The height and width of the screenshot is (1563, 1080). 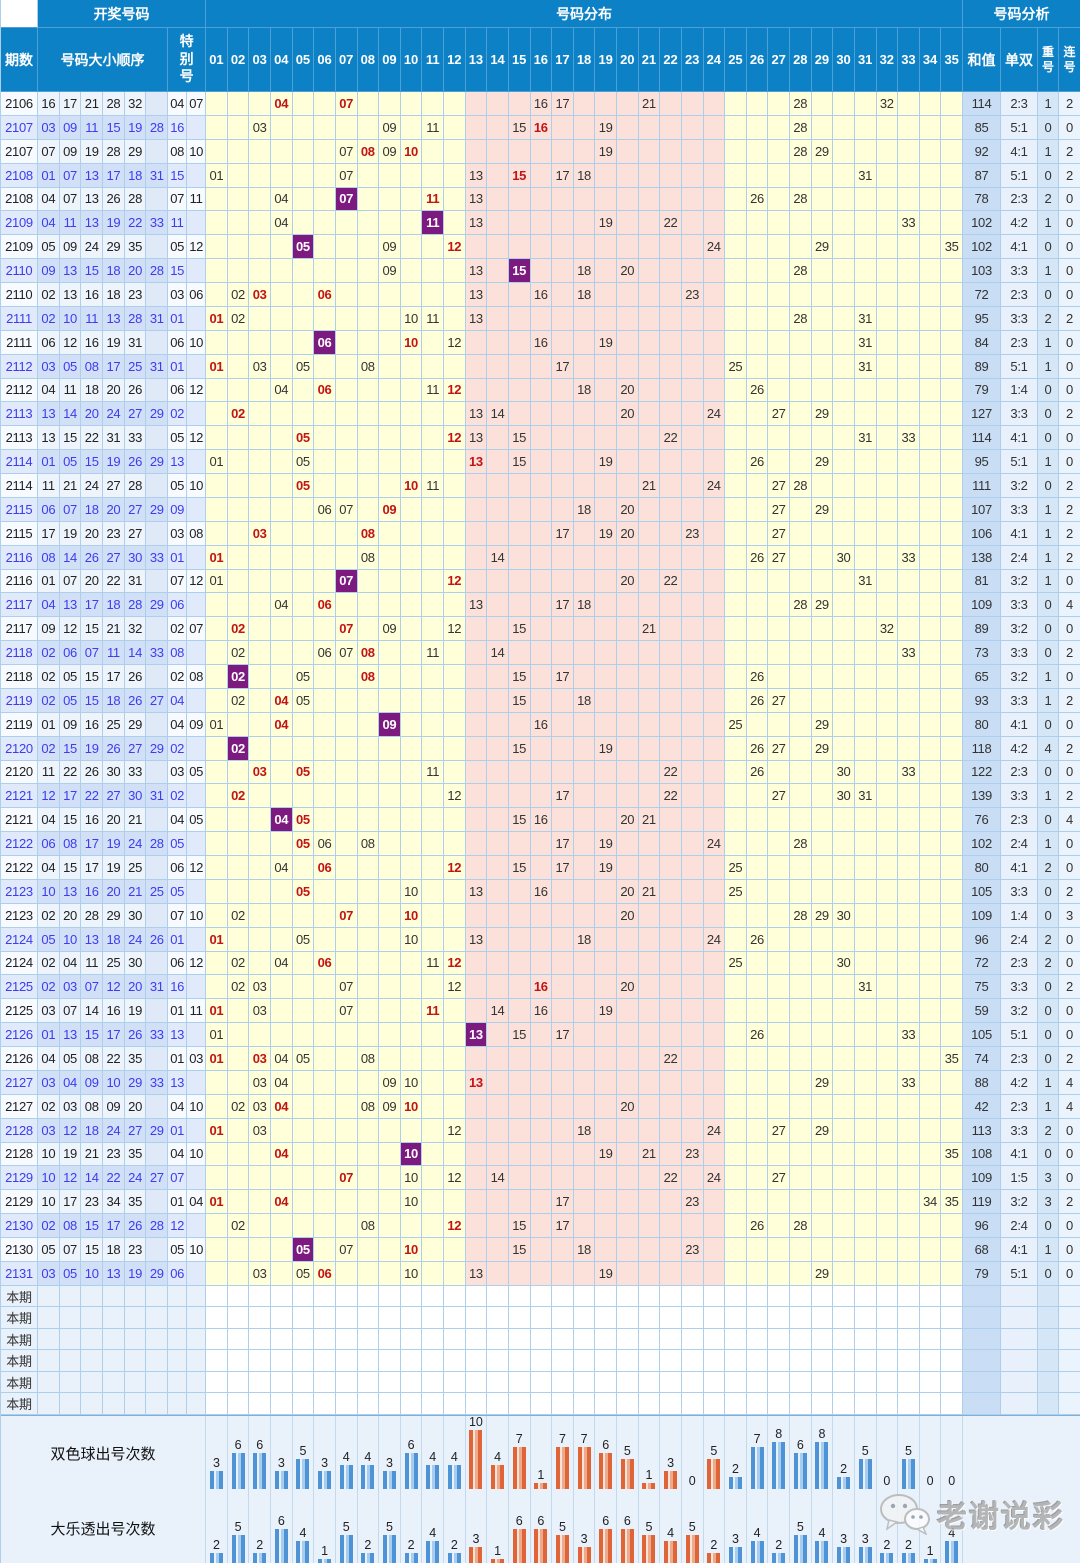 What do you see at coordinates (952, 1480) in the screenshot?
I see `bar-value: 0` at bounding box center [952, 1480].